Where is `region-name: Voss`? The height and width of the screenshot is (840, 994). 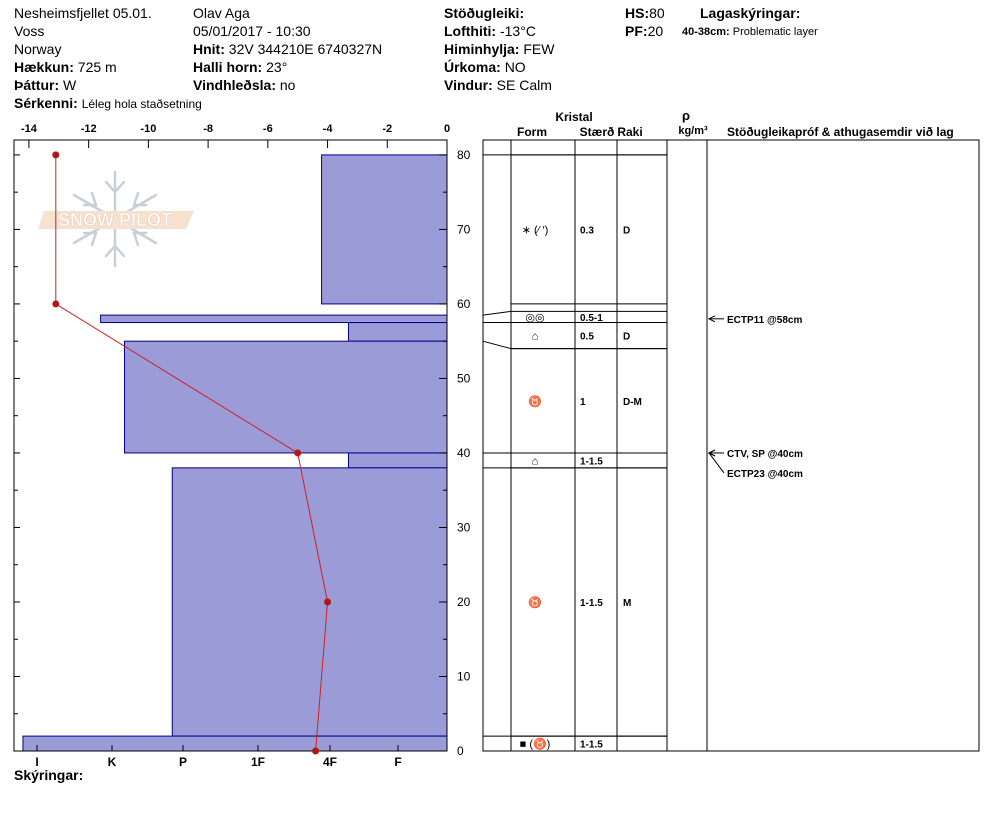
region-name: Voss is located at coordinates (29, 31).